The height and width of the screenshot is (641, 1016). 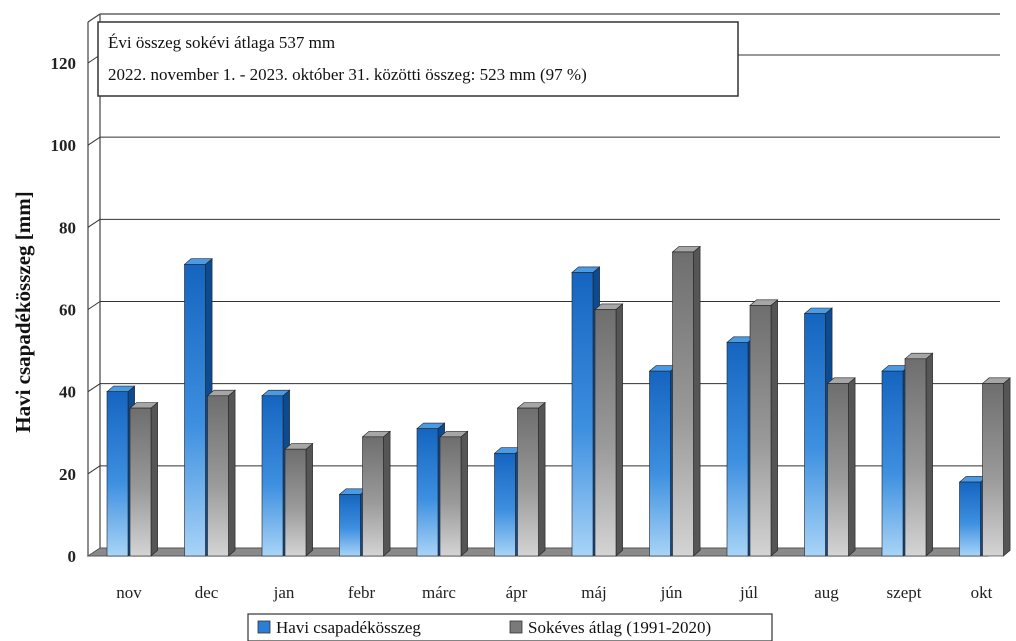 What do you see at coordinates (67, 227) in the screenshot?
I see `y-tick-label: 80` at bounding box center [67, 227].